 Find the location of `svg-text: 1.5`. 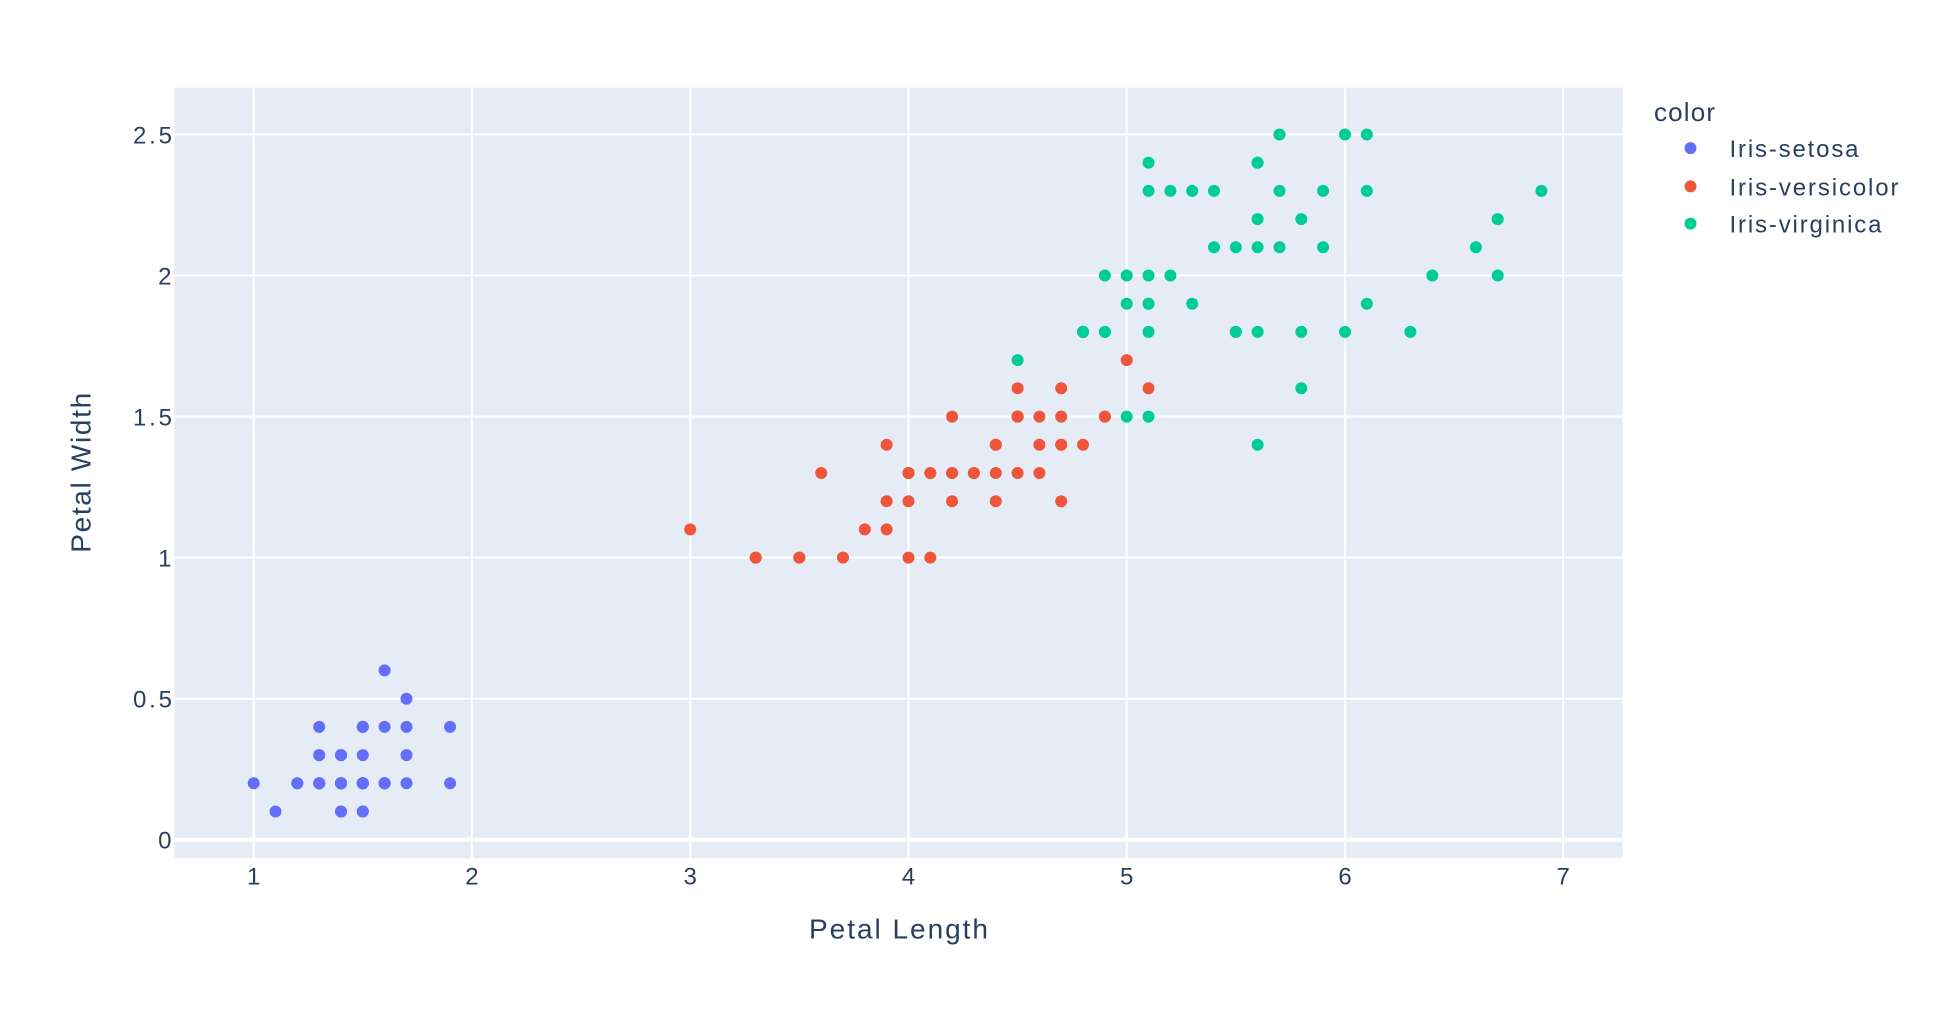

svg-text: 1.5 is located at coordinates (152, 418).